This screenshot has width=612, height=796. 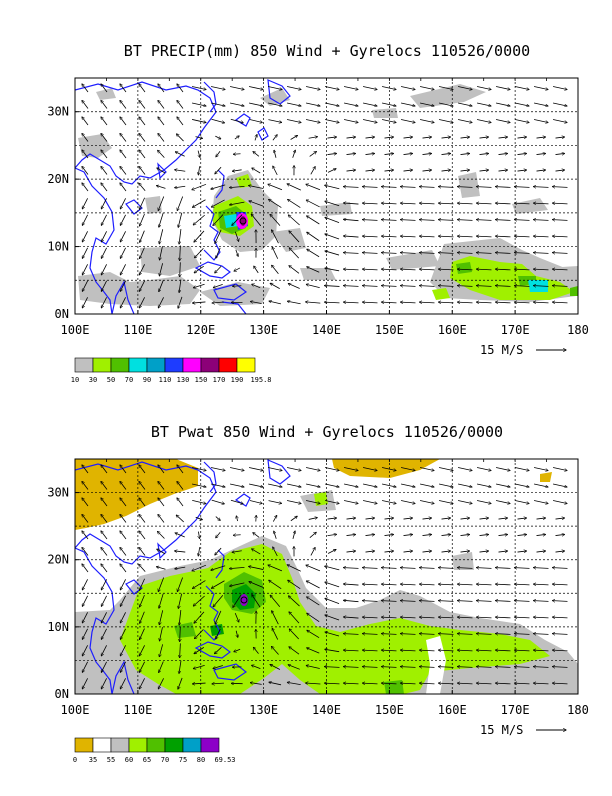 What do you see at coordinates (260, 380) in the screenshot?
I see `colorbar-label: 195.8` at bounding box center [260, 380].